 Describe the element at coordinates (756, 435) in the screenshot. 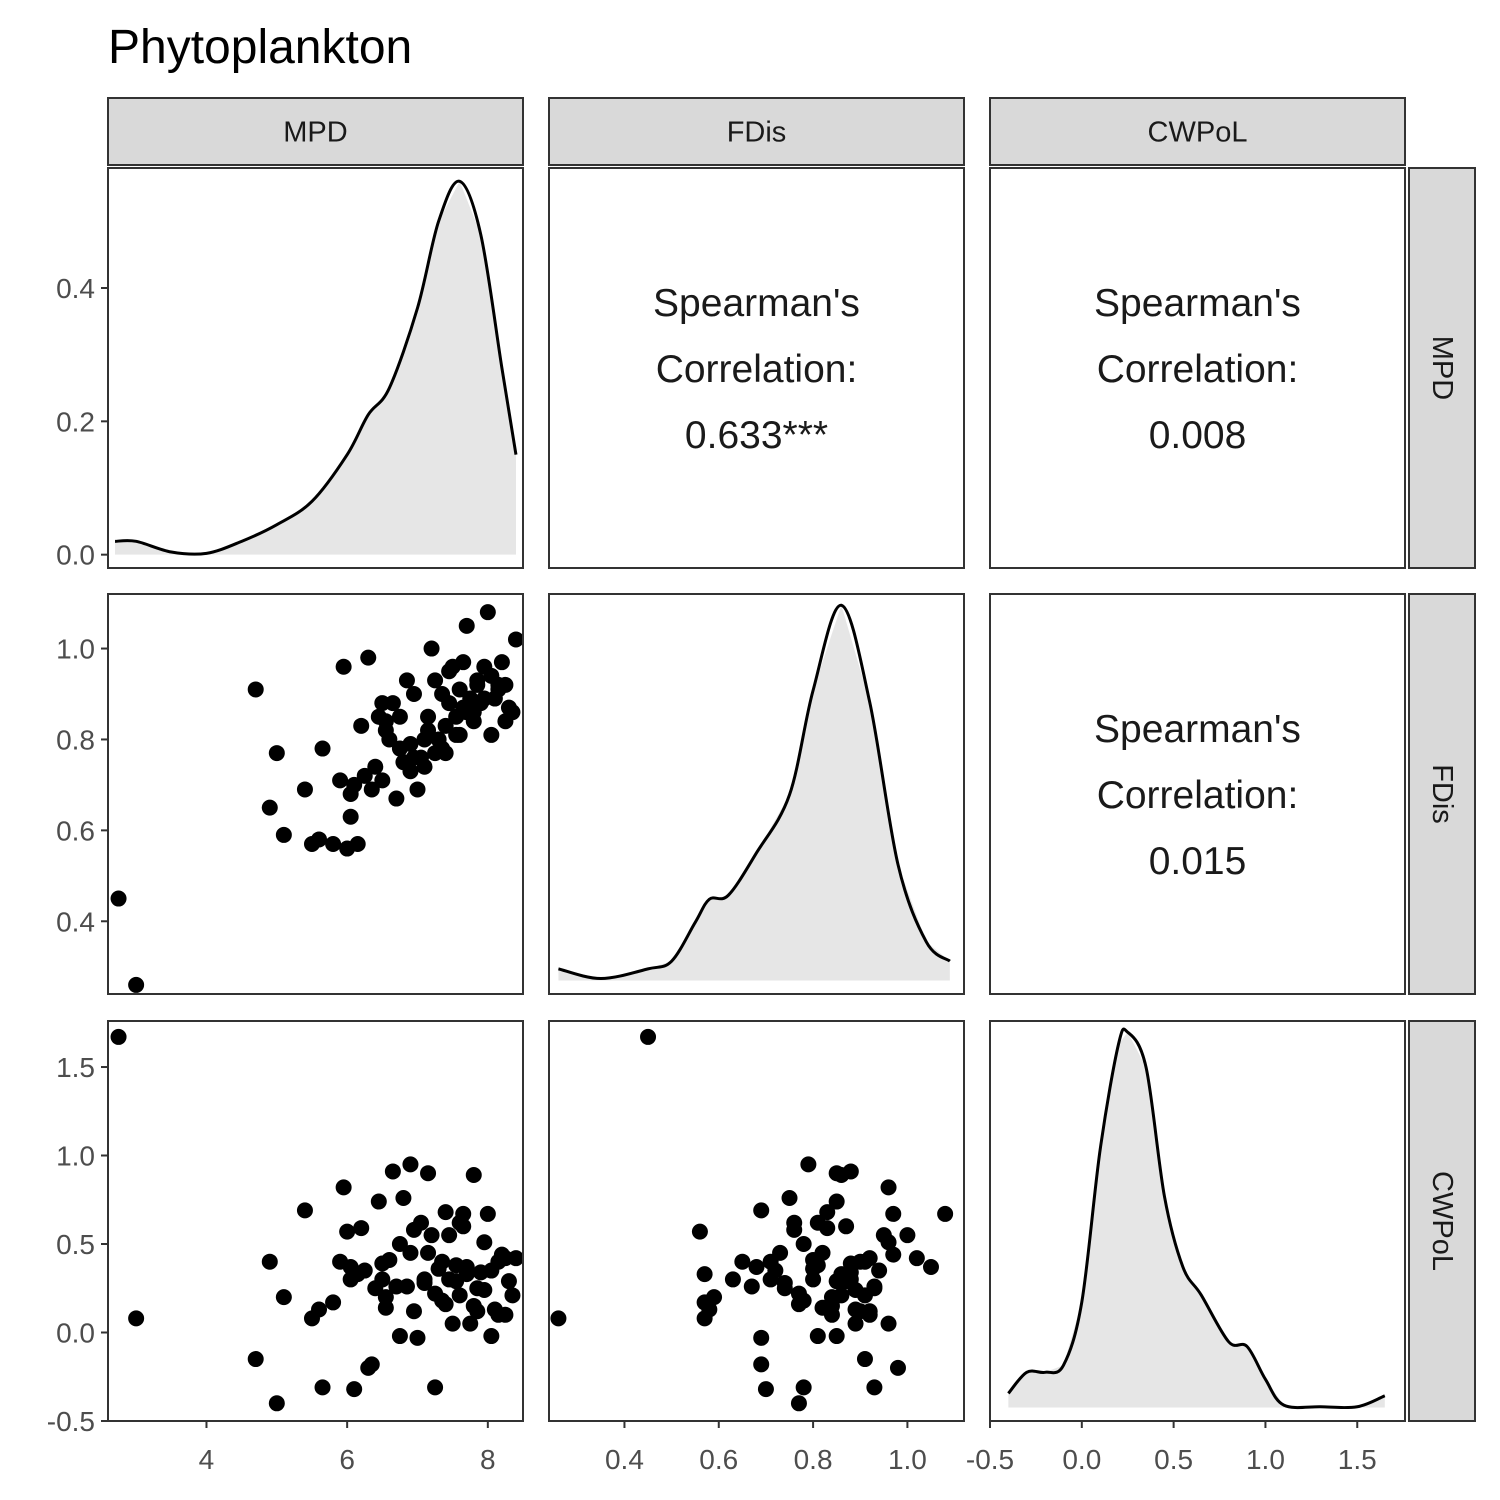

I see `correlation-line: 0.633***` at that location.